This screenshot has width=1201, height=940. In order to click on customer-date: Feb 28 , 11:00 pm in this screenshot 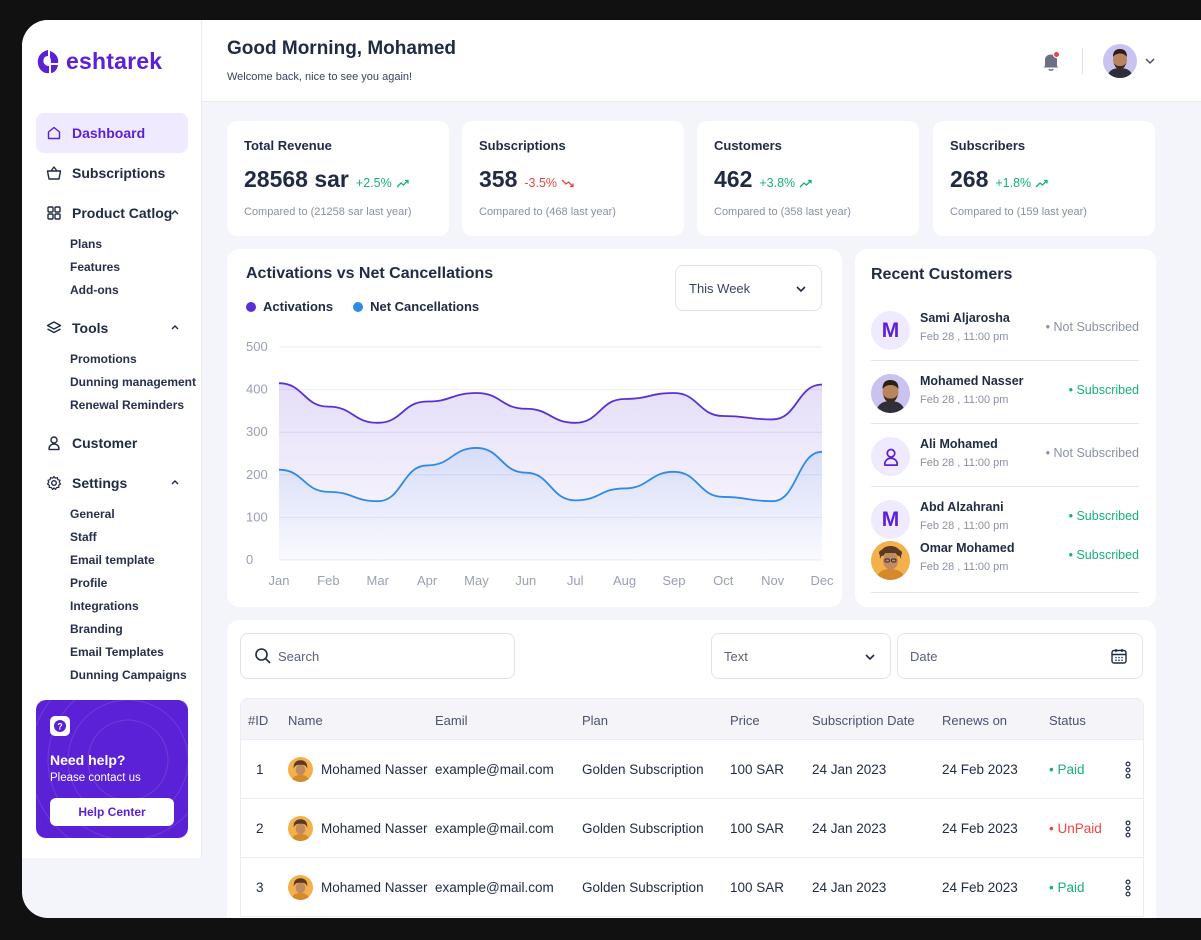, I will do `click(964, 463)`.